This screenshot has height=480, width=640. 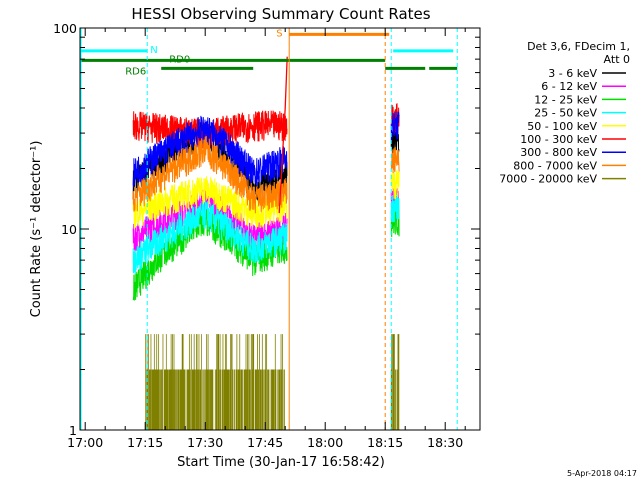 What do you see at coordinates (69, 229) in the screenshot?
I see `y-tick-label: 10` at bounding box center [69, 229].